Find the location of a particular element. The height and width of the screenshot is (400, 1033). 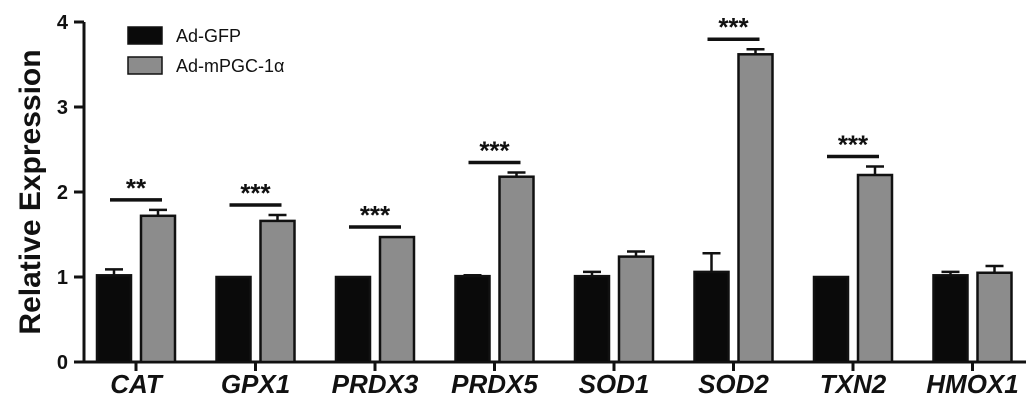

bar-ad-mpgc-gpx1 is located at coordinates (277, 291).